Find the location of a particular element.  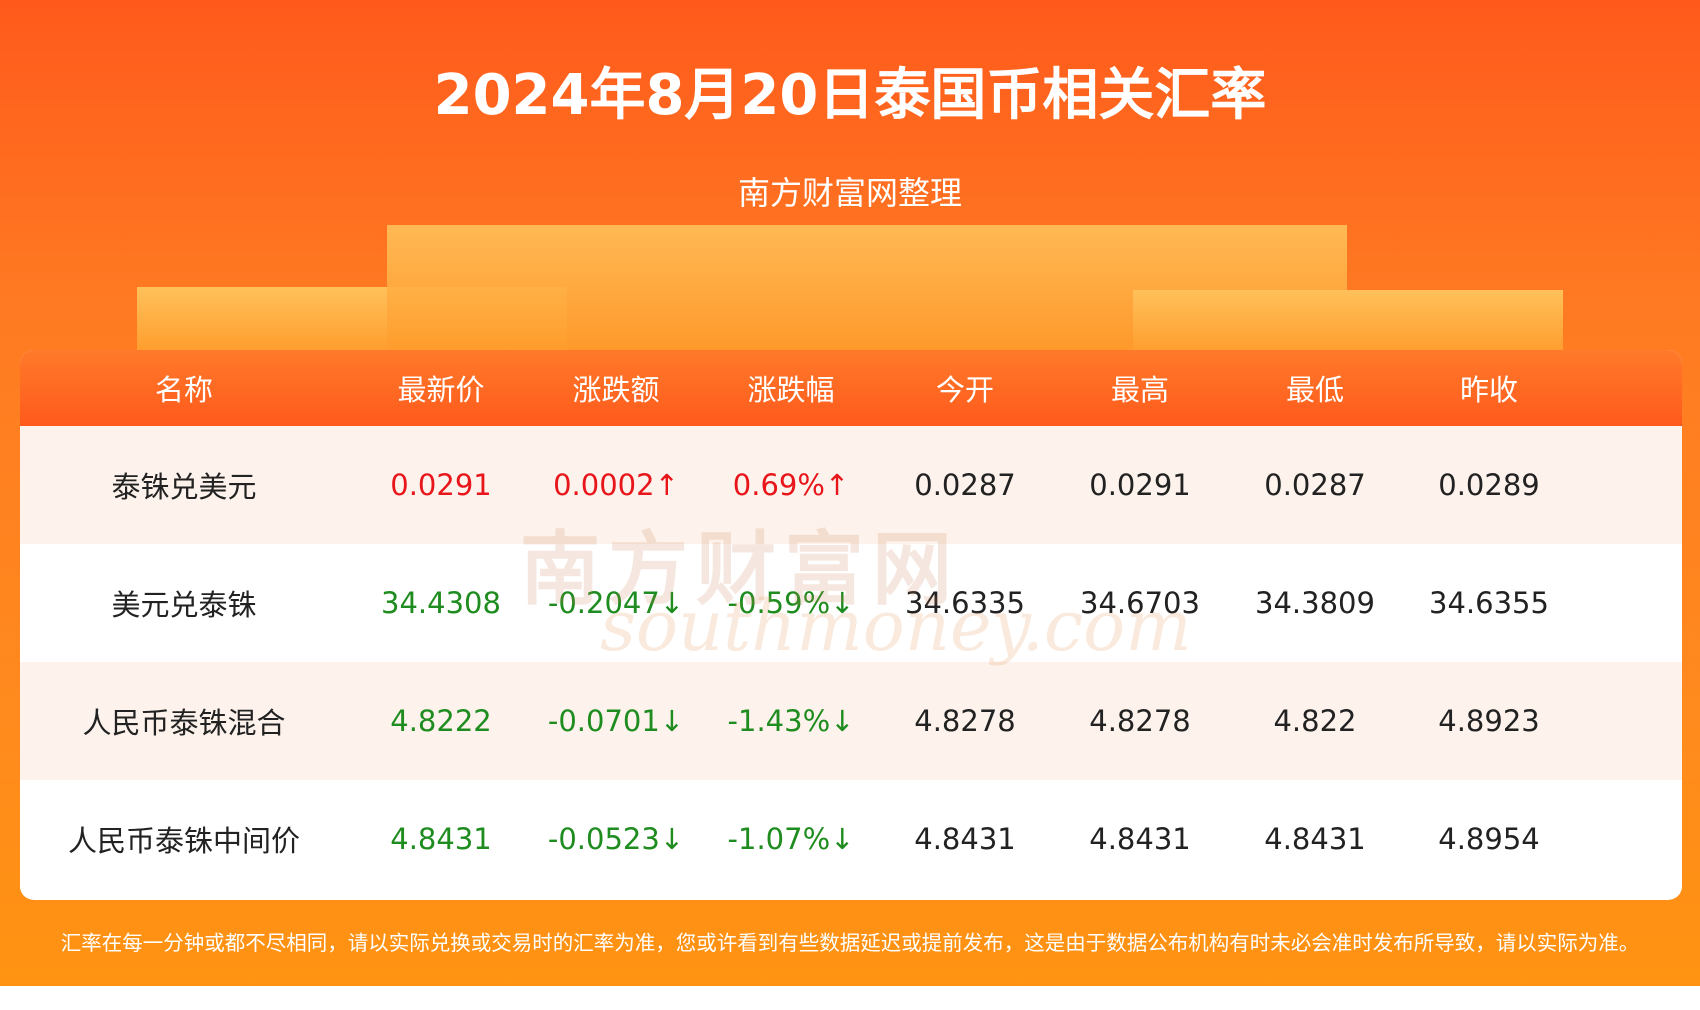

row-name: 泰铢兑美元 is located at coordinates (184, 487).